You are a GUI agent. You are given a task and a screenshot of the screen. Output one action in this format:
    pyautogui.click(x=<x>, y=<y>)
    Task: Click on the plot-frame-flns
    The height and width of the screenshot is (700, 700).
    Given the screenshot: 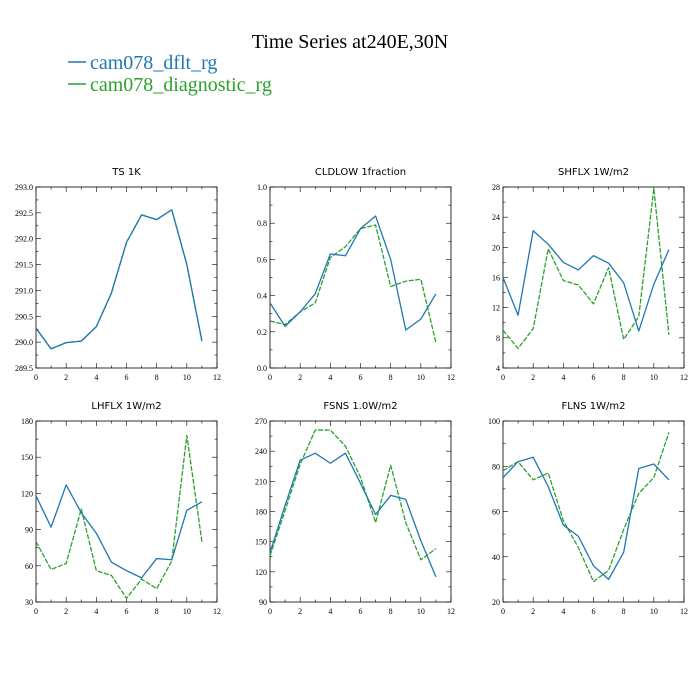 What is the action you would take?
    pyautogui.click(x=593, y=511)
    